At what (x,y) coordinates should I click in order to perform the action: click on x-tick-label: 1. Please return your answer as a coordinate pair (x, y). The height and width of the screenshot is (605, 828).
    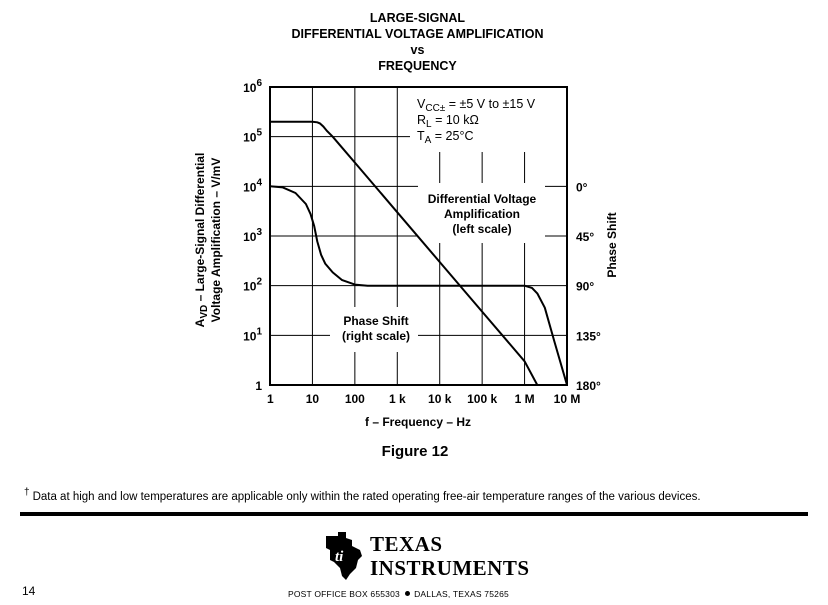
    Looking at the image, I should click on (270, 399).